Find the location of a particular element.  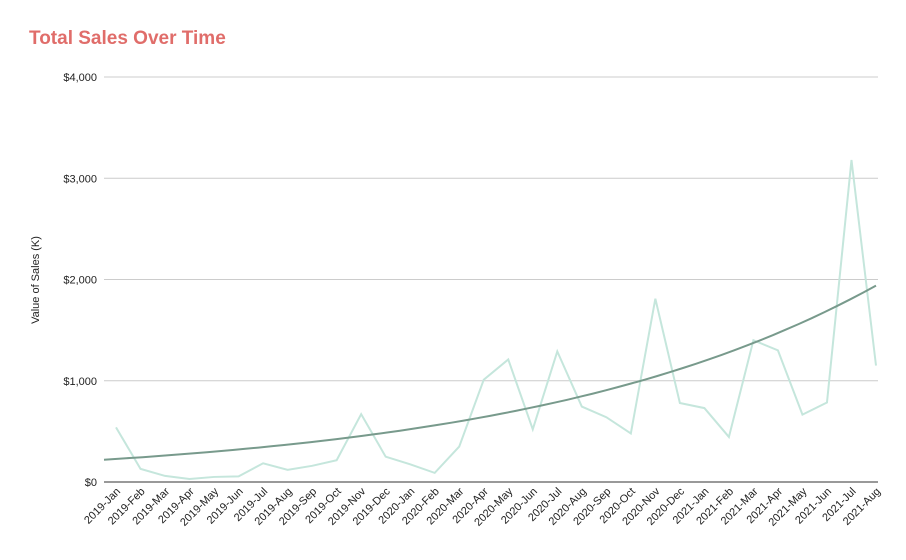

y-axis-label: Value of Sales (K) is located at coordinates (36, 280).